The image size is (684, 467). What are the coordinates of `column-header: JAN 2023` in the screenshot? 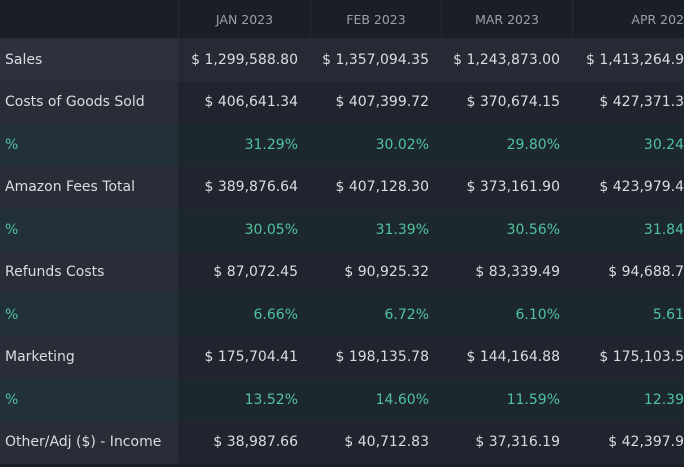 It's located at (244, 19).